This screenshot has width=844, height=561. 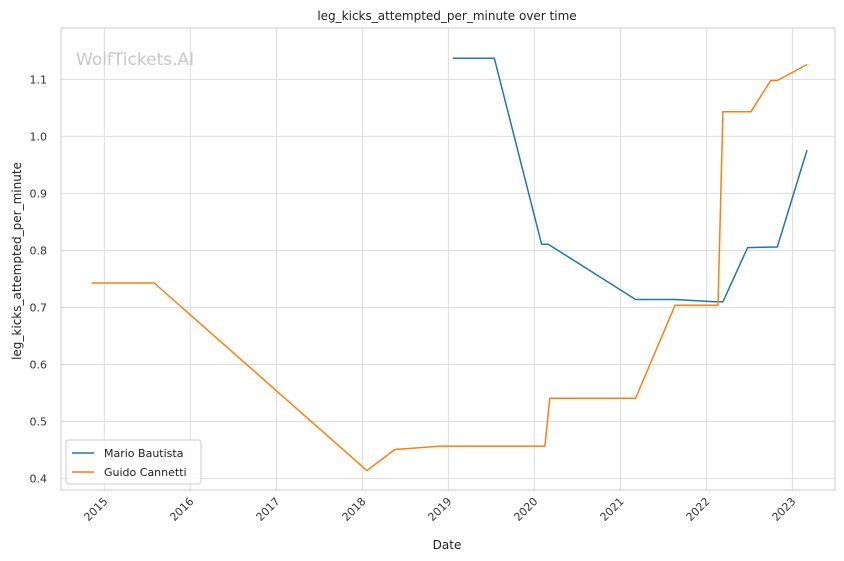 I want to click on x-tick-label: 2018, so click(x=354, y=509).